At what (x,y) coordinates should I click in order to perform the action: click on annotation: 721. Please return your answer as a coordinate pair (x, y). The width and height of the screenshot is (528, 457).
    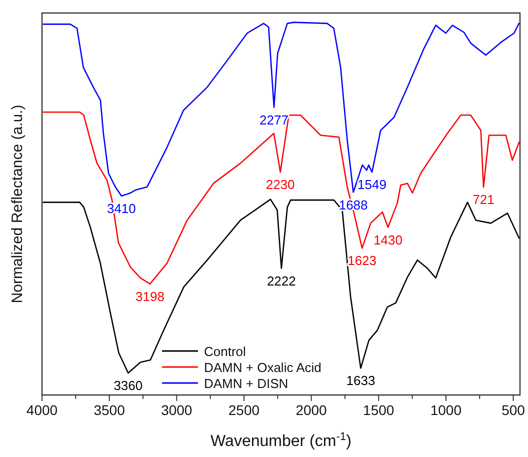
    Looking at the image, I should click on (483, 200).